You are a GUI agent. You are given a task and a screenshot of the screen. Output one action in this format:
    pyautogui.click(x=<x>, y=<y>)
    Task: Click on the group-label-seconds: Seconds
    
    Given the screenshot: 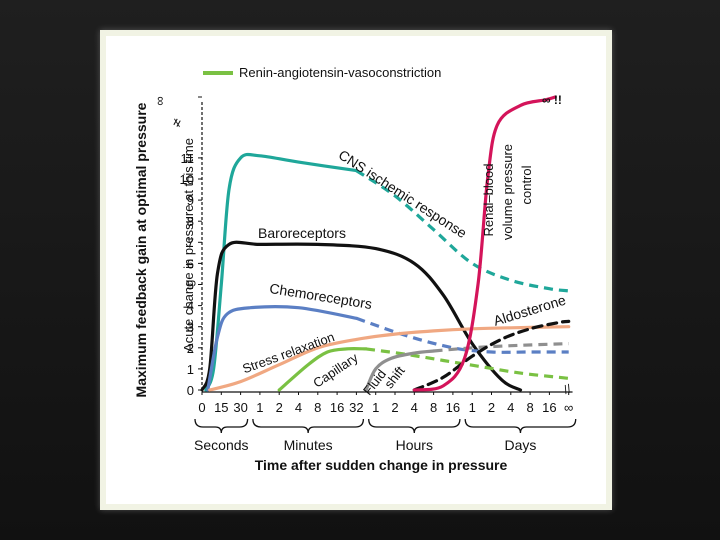 What is the action you would take?
    pyautogui.click(x=221, y=445)
    